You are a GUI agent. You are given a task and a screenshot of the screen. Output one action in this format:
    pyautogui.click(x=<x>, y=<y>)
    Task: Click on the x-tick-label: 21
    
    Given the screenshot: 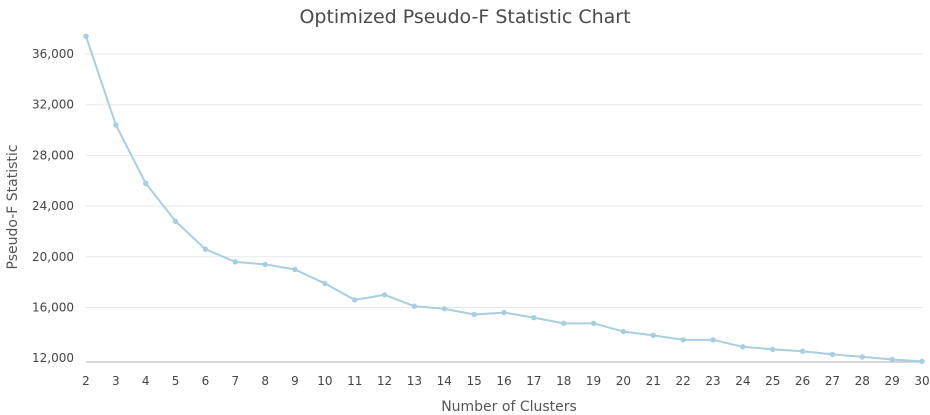 What is the action you would take?
    pyautogui.click(x=653, y=381)
    